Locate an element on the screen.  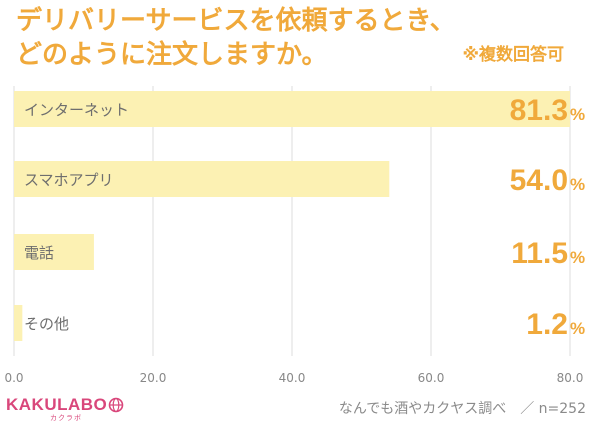
source-note: なんでも酒やカクヤス調べ ／ n=252 is located at coordinates (462, 409).